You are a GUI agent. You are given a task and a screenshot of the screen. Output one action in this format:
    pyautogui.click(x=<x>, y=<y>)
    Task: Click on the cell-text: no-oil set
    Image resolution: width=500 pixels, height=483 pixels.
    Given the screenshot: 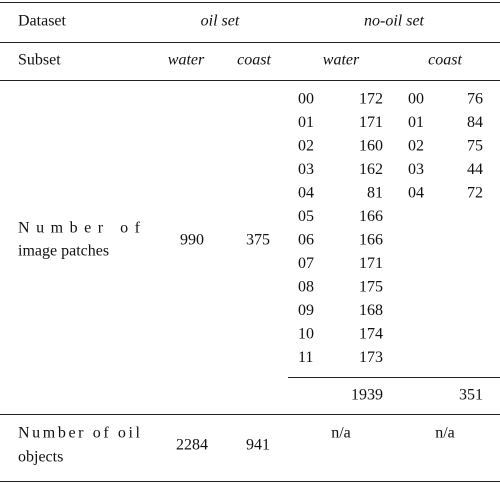 What is the action you would take?
    pyautogui.click(x=394, y=21)
    